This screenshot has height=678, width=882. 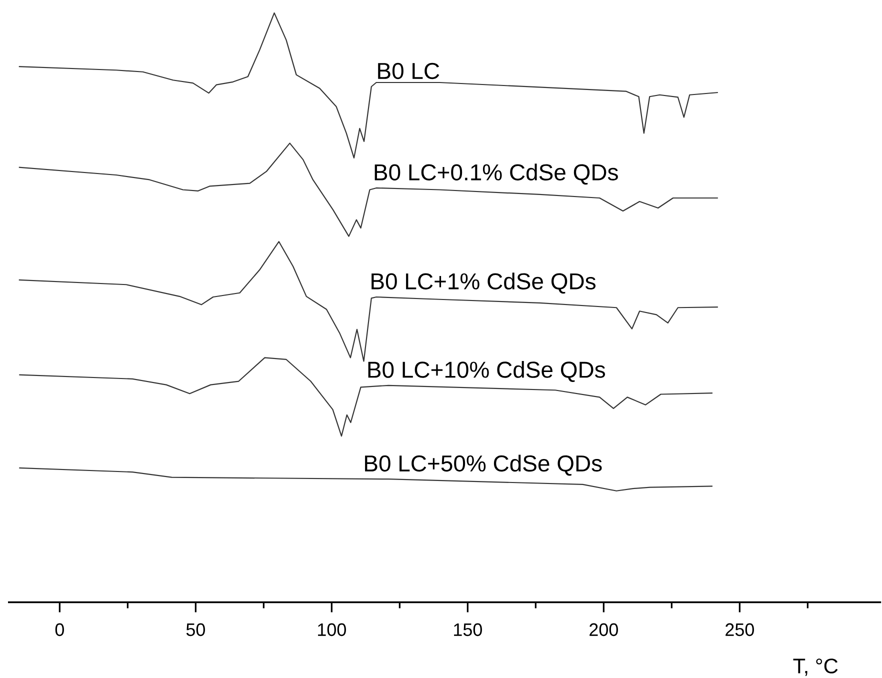 What do you see at coordinates (483, 465) in the screenshot?
I see `series-label: B0 LC+50% CdSe QDs` at bounding box center [483, 465].